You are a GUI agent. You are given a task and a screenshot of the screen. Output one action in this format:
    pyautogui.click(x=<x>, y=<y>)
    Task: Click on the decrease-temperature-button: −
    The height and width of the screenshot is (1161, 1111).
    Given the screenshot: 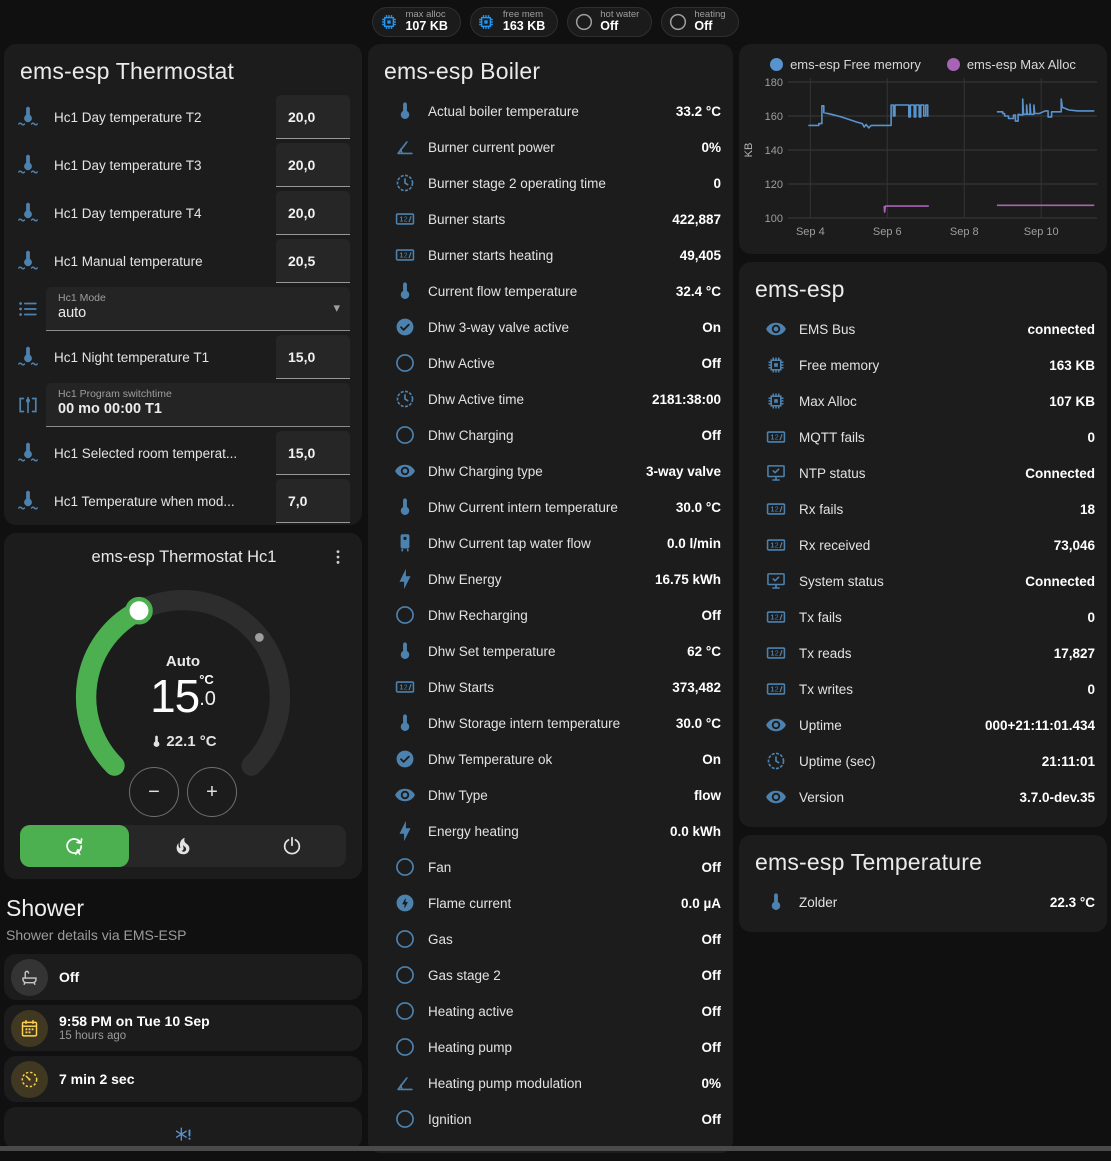 What is the action you would take?
    pyautogui.click(x=154, y=792)
    